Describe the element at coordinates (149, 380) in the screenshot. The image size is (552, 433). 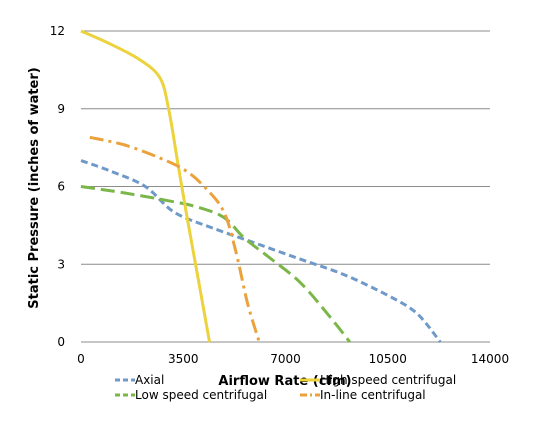
I see `legend-label: Axial` at that location.